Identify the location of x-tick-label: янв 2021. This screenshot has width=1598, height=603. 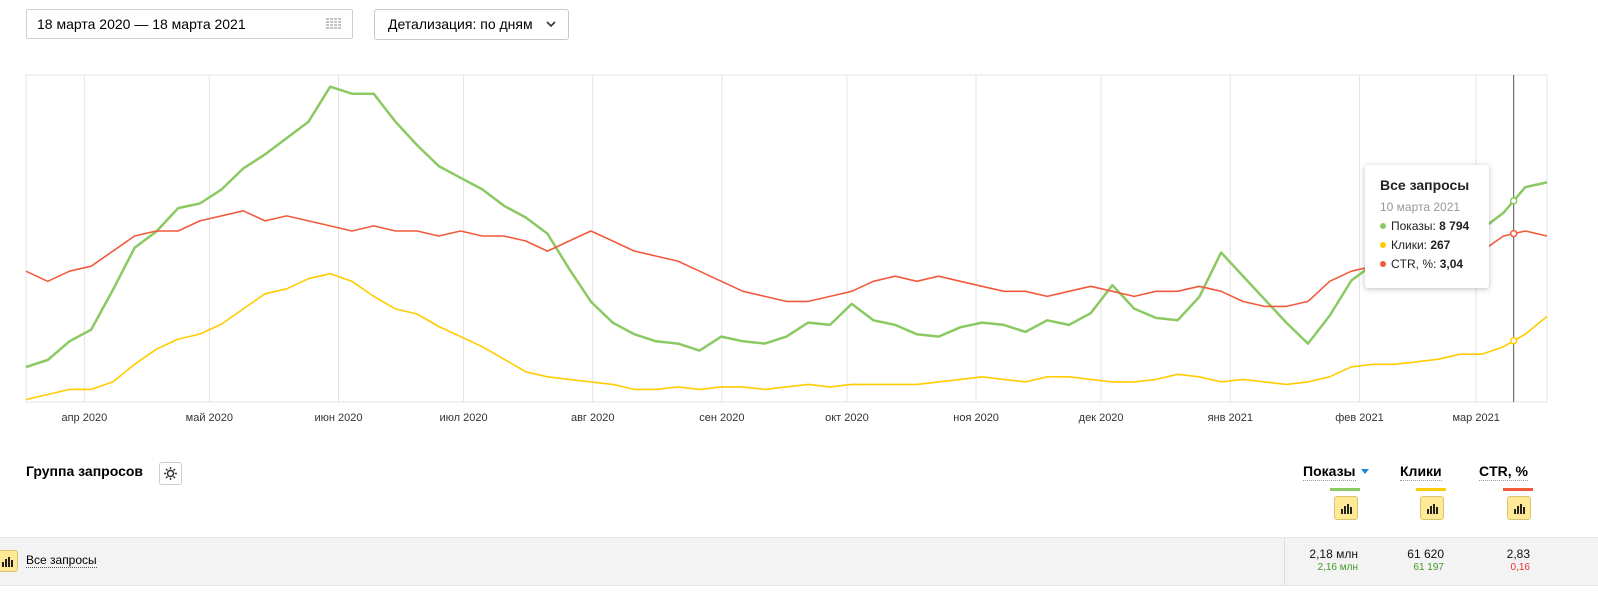
(1230, 418).